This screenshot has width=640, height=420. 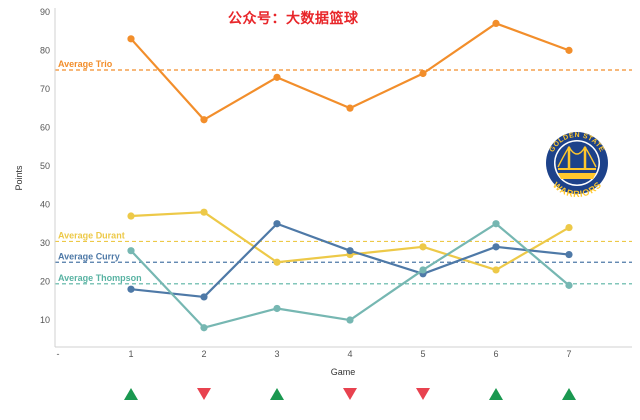 I want to click on y-tick-label: 80, so click(x=45, y=50).